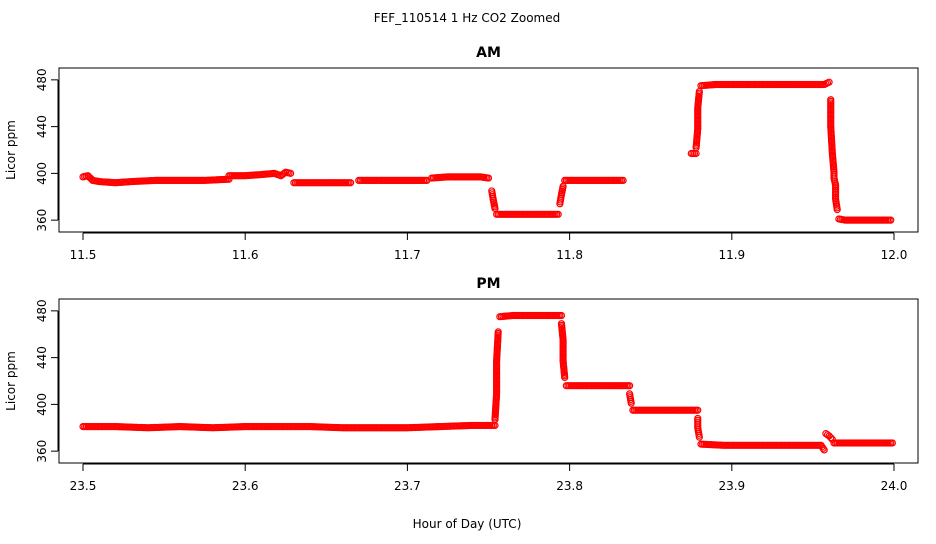 This screenshot has width=936, height=544. Describe the element at coordinates (245, 255) in the screenshot. I see `x-tick-label: 11.6` at that location.